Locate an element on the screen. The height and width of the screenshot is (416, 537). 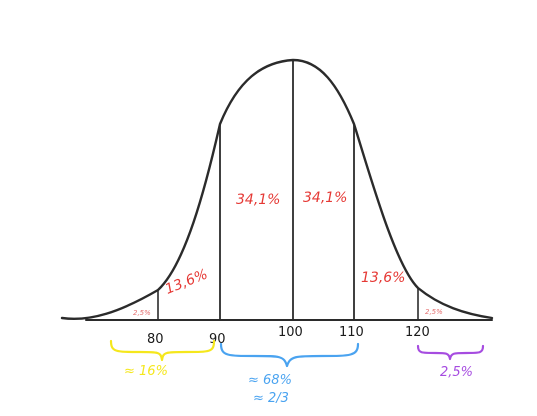
summary-left: ≈ 16% is located at coordinates (146, 371).